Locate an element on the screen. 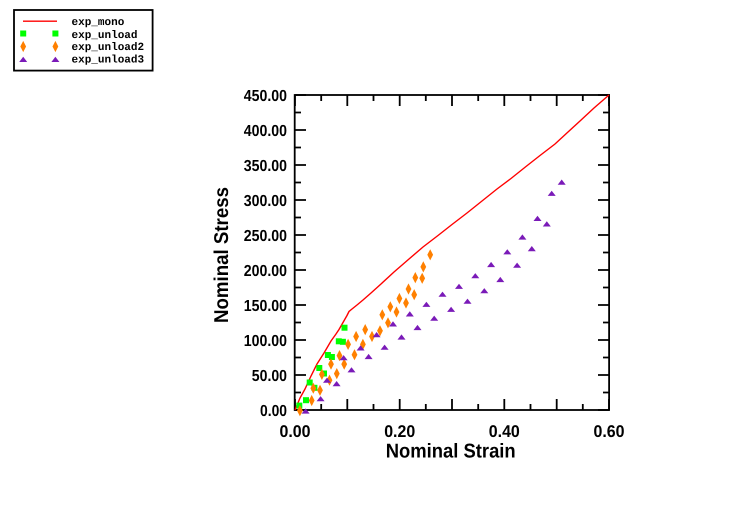 The image size is (746, 506). svg-text: exp_unload3 is located at coordinates (108, 60).